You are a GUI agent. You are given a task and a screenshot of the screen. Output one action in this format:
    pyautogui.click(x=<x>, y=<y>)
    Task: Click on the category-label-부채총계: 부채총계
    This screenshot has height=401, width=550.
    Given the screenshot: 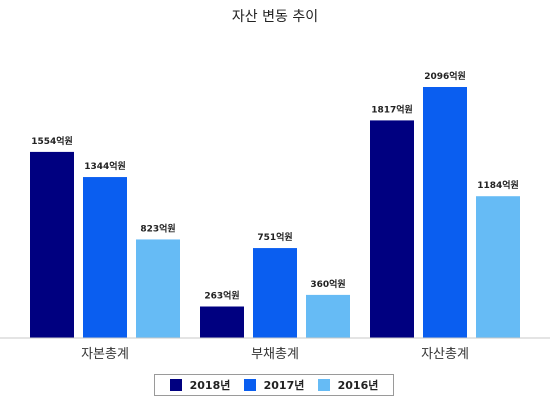 What is the action you would take?
    pyautogui.click(x=275, y=354)
    